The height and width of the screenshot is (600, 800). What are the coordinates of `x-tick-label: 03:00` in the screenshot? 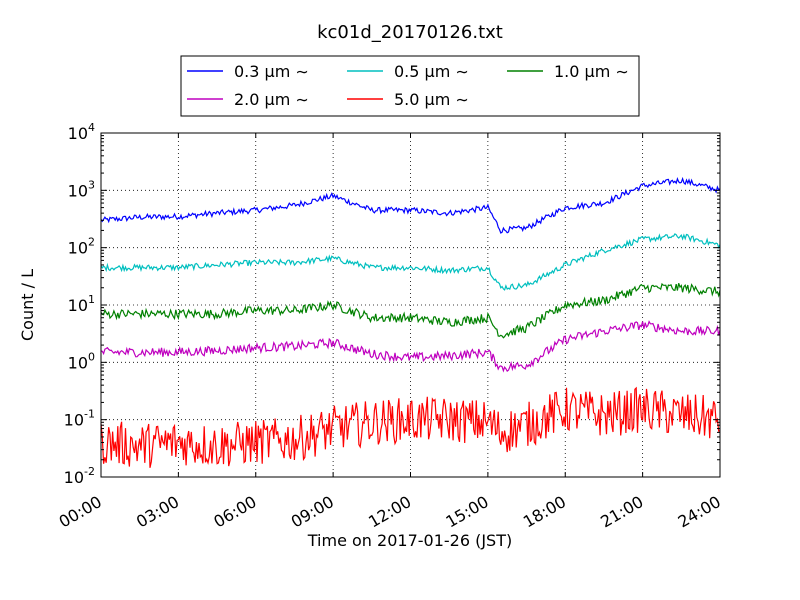 It's located at (157, 512).